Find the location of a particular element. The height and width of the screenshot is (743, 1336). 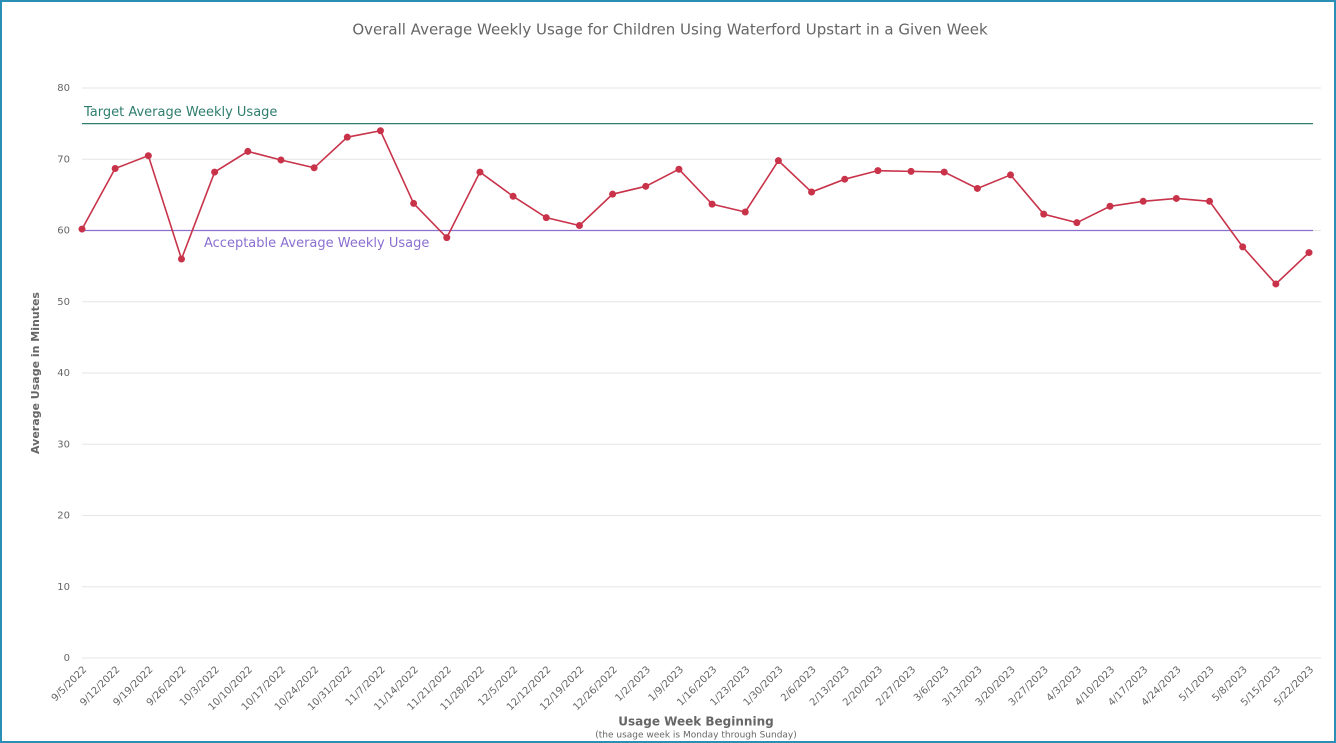

x-axis-label: Usage Week Beginning is located at coordinates (695, 722).